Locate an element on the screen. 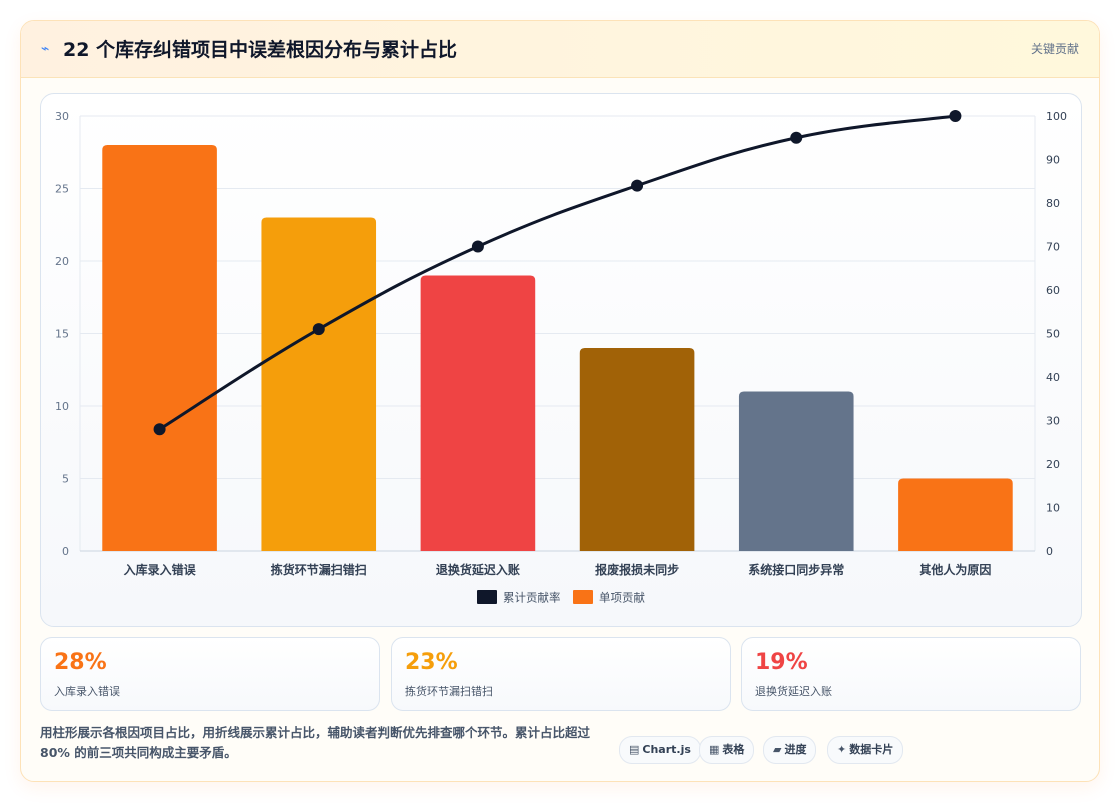 The image size is (1120, 804). pill-progress: ▰ 进度 is located at coordinates (790, 750).